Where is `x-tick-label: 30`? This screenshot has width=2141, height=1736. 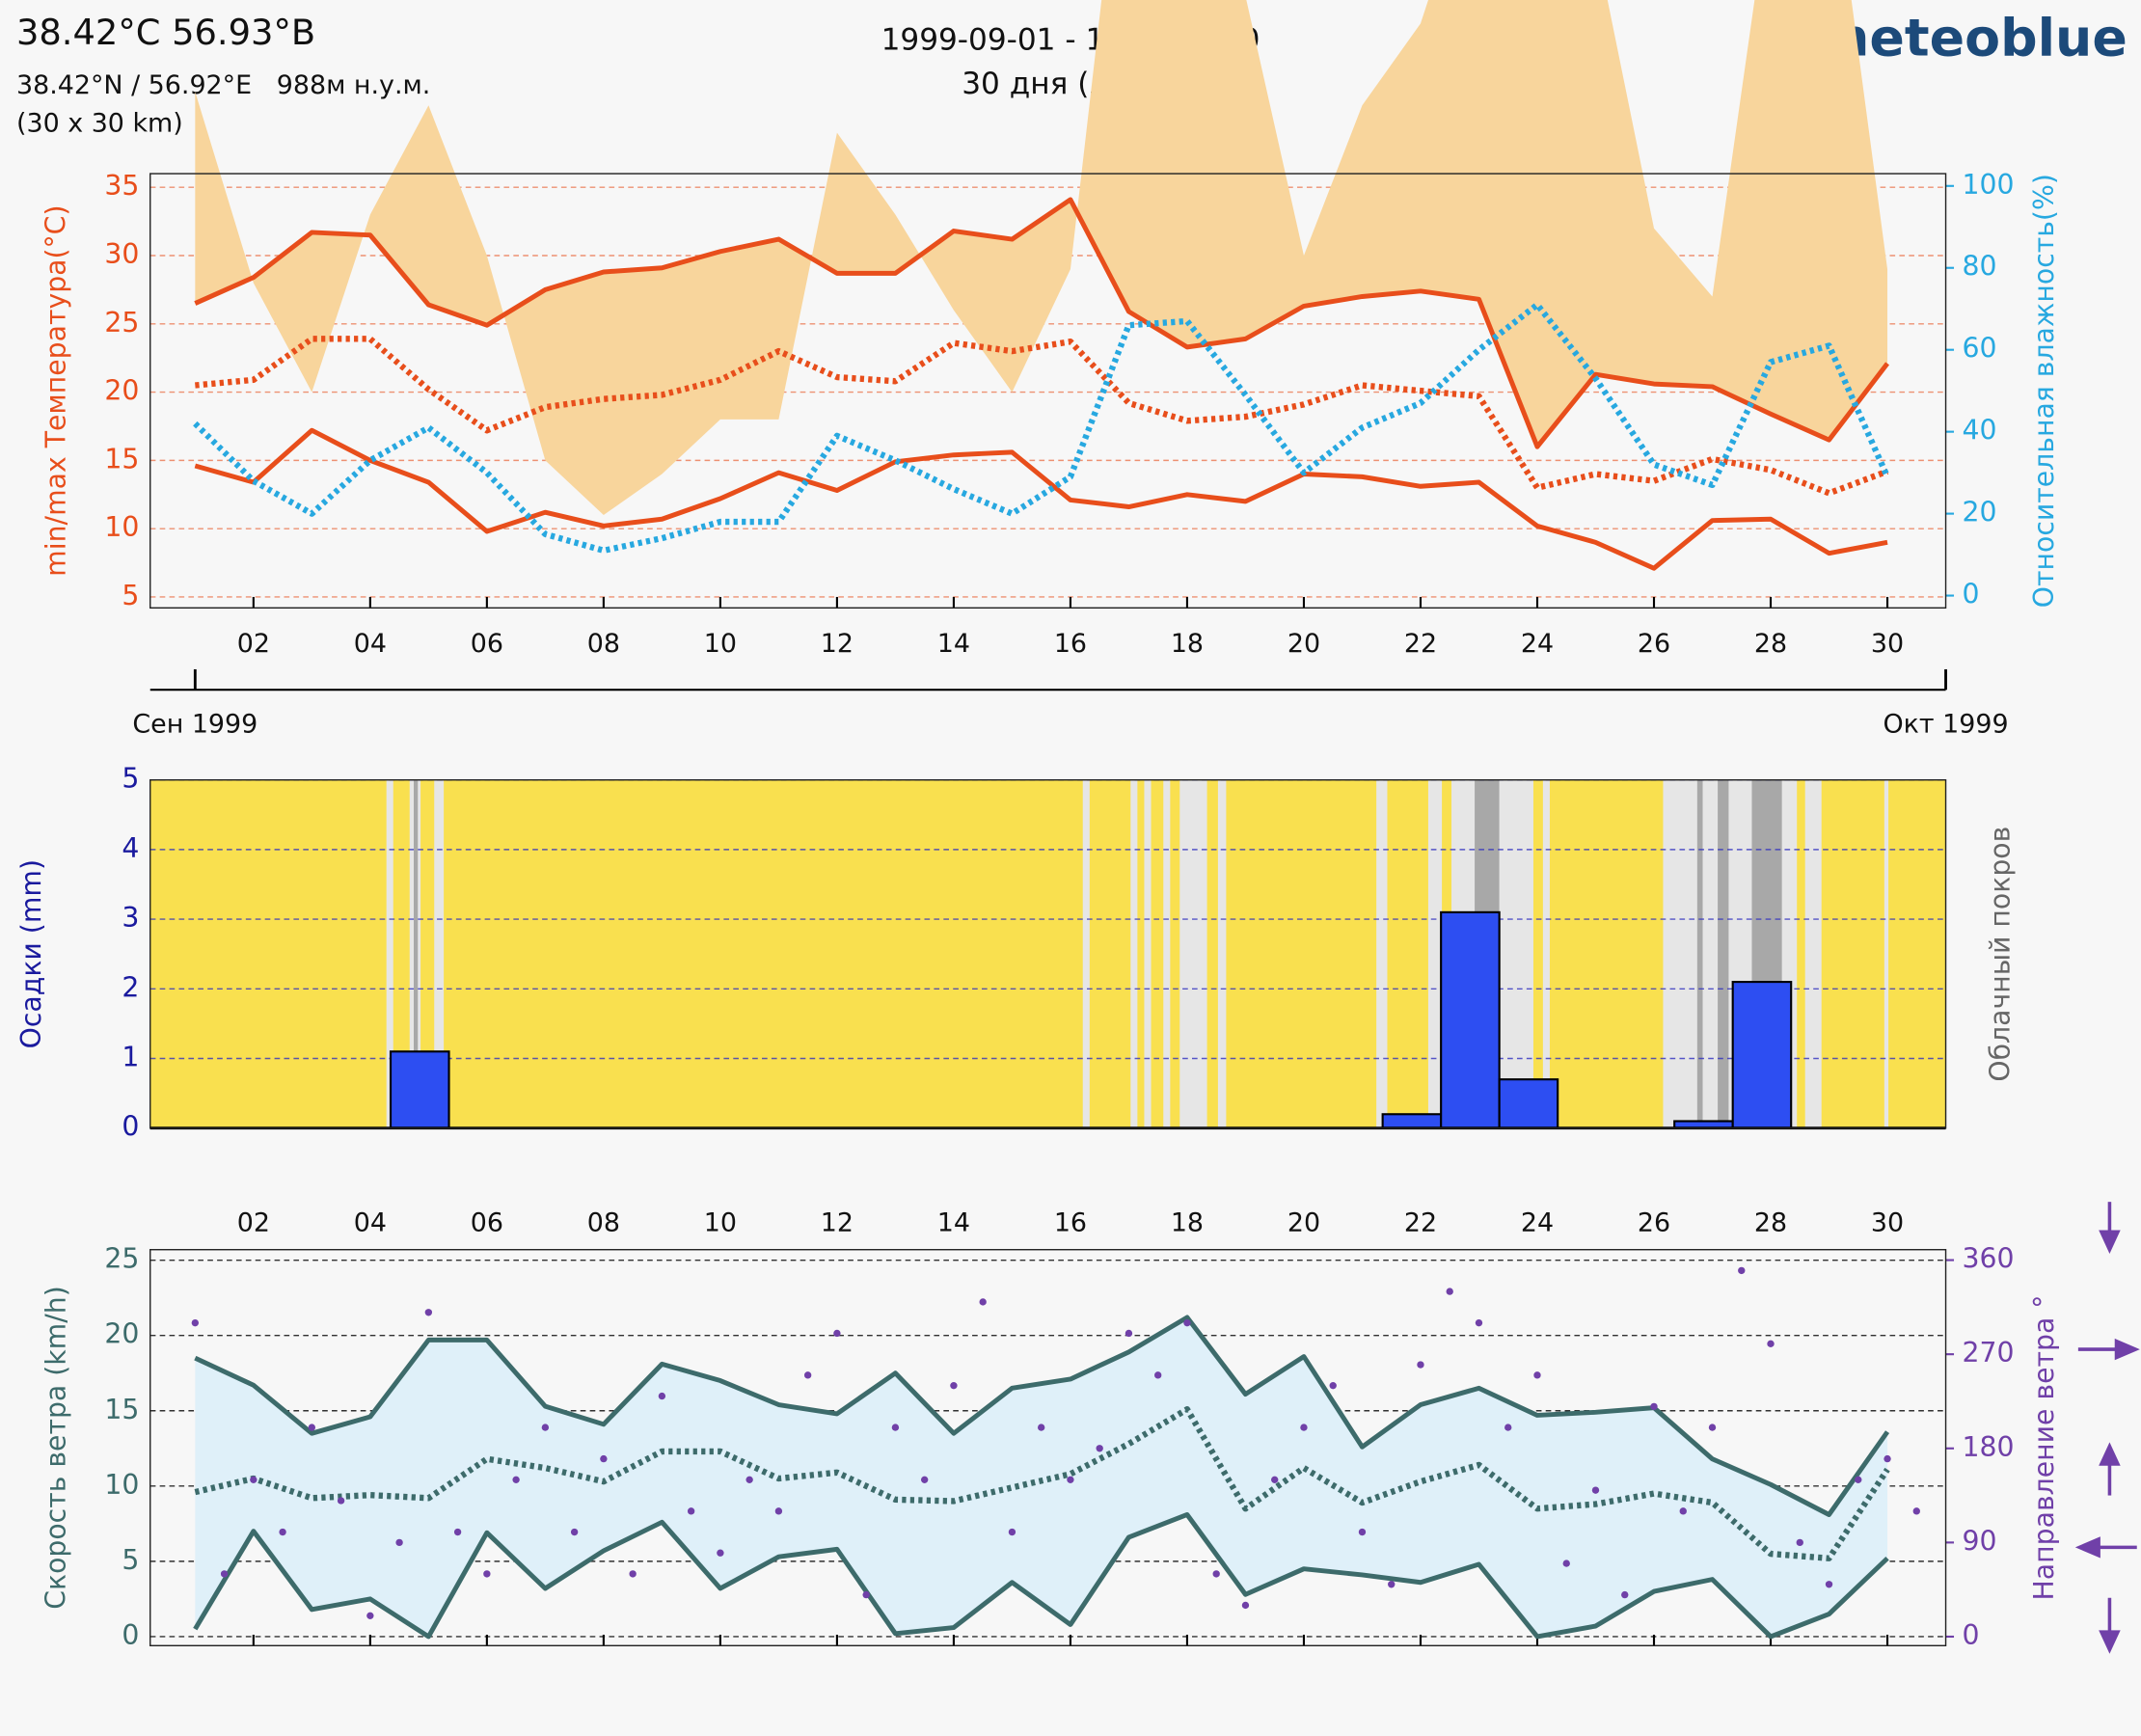 x-tick-label: 30 is located at coordinates (1887, 1222).